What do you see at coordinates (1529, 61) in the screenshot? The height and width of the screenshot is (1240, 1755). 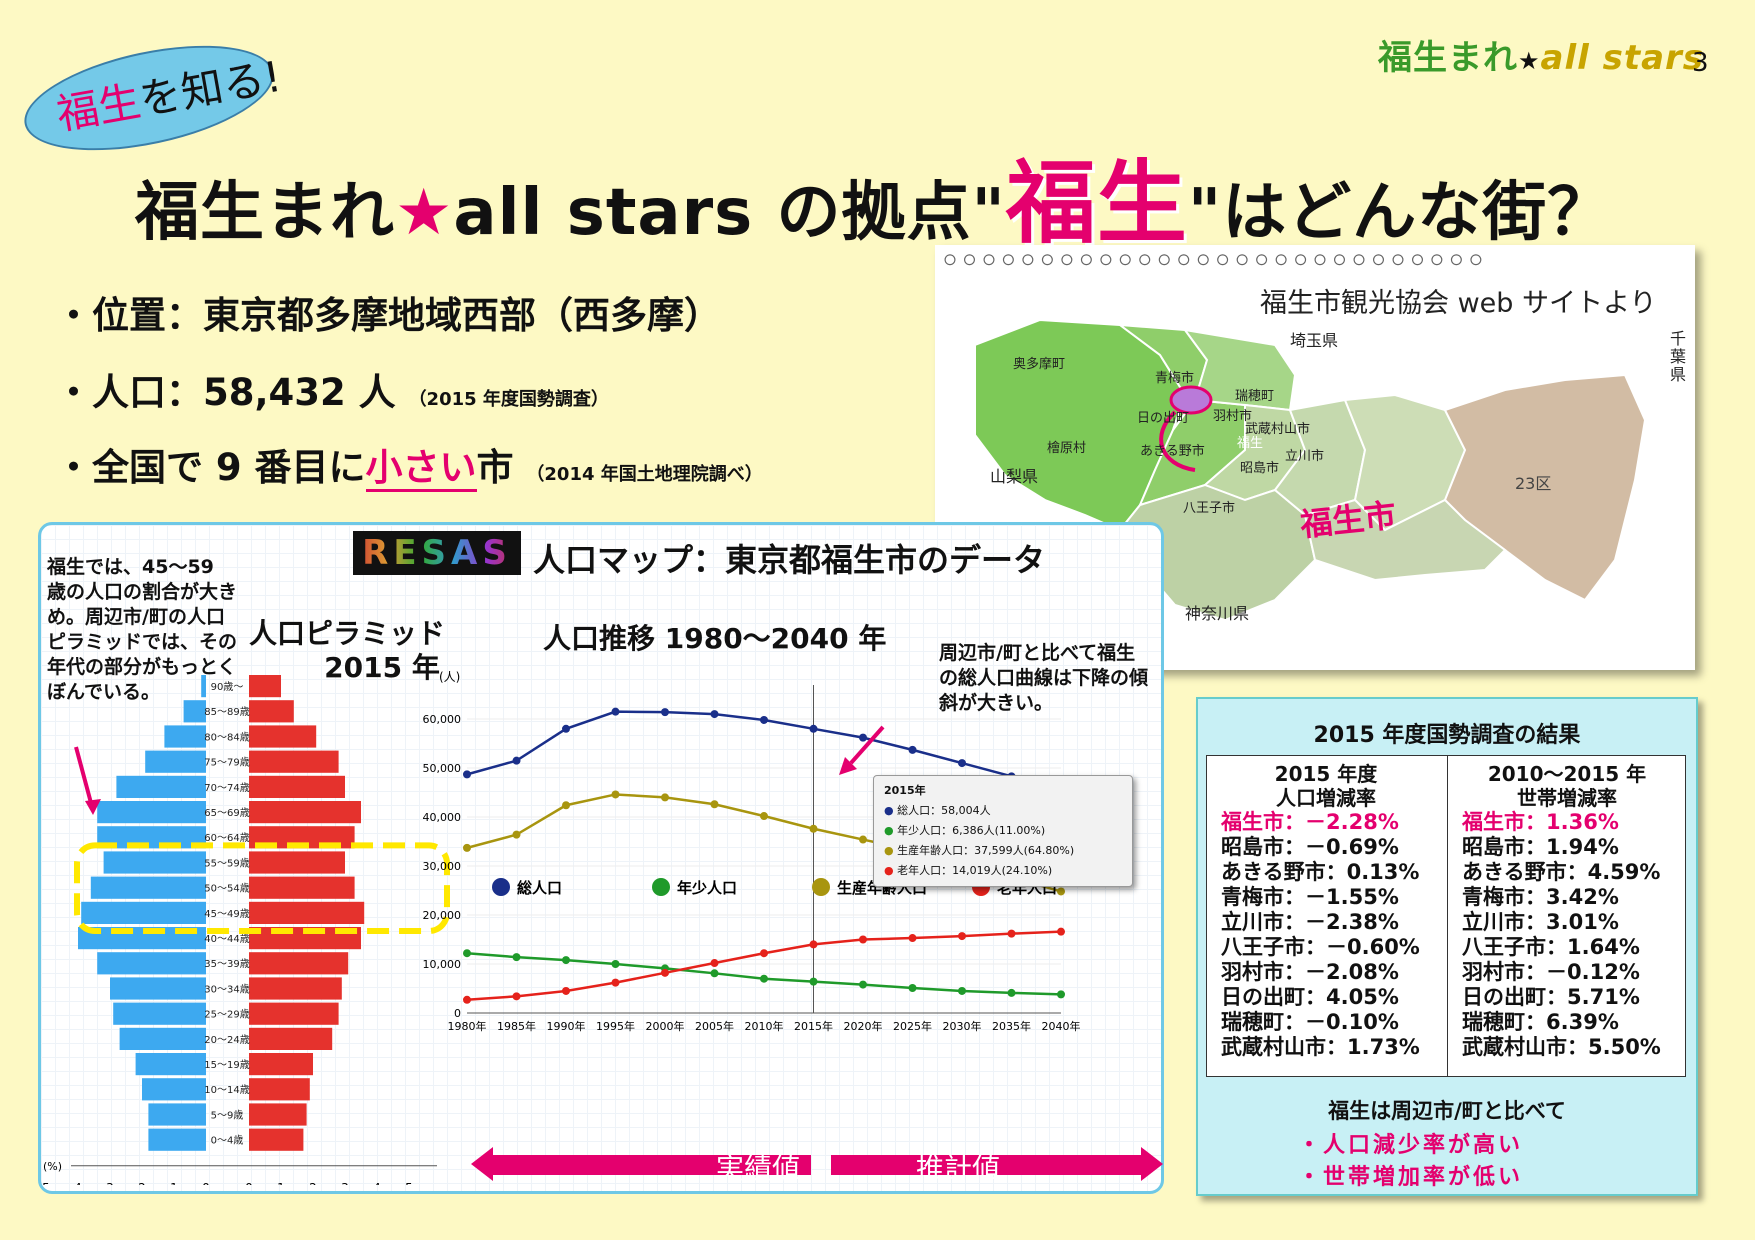 I see `logo-star-icon: ★` at bounding box center [1529, 61].